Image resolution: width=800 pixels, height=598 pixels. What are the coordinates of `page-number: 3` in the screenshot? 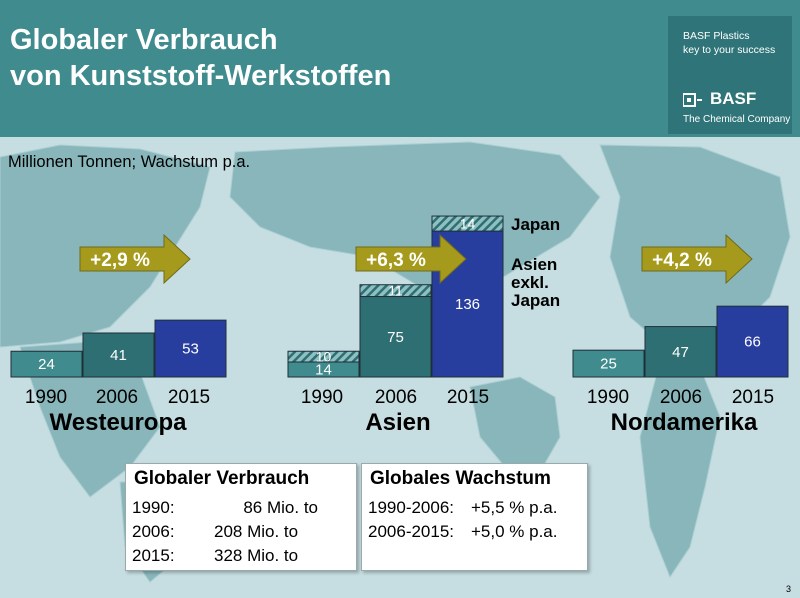 It's located at (789, 589).